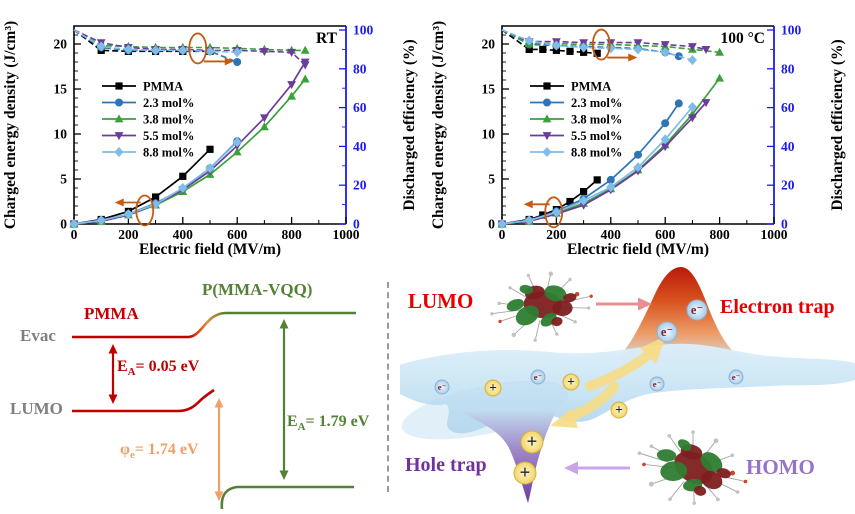 This screenshot has width=855, height=514. Describe the element at coordinates (327, 38) in the screenshot. I see `temperature-label: RT` at that location.